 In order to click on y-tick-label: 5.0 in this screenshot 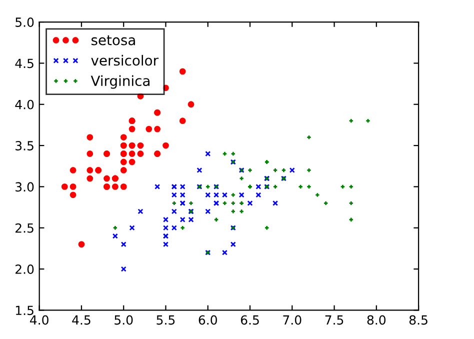, I will do `click(25, 22)`.